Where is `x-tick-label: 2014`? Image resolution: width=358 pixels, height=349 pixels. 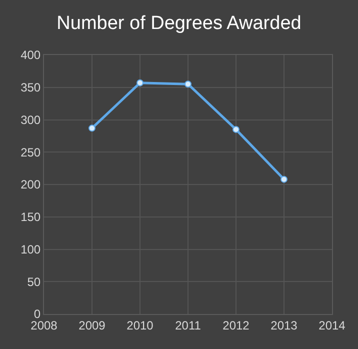
x-tick-label: 2014 is located at coordinates (332, 325).